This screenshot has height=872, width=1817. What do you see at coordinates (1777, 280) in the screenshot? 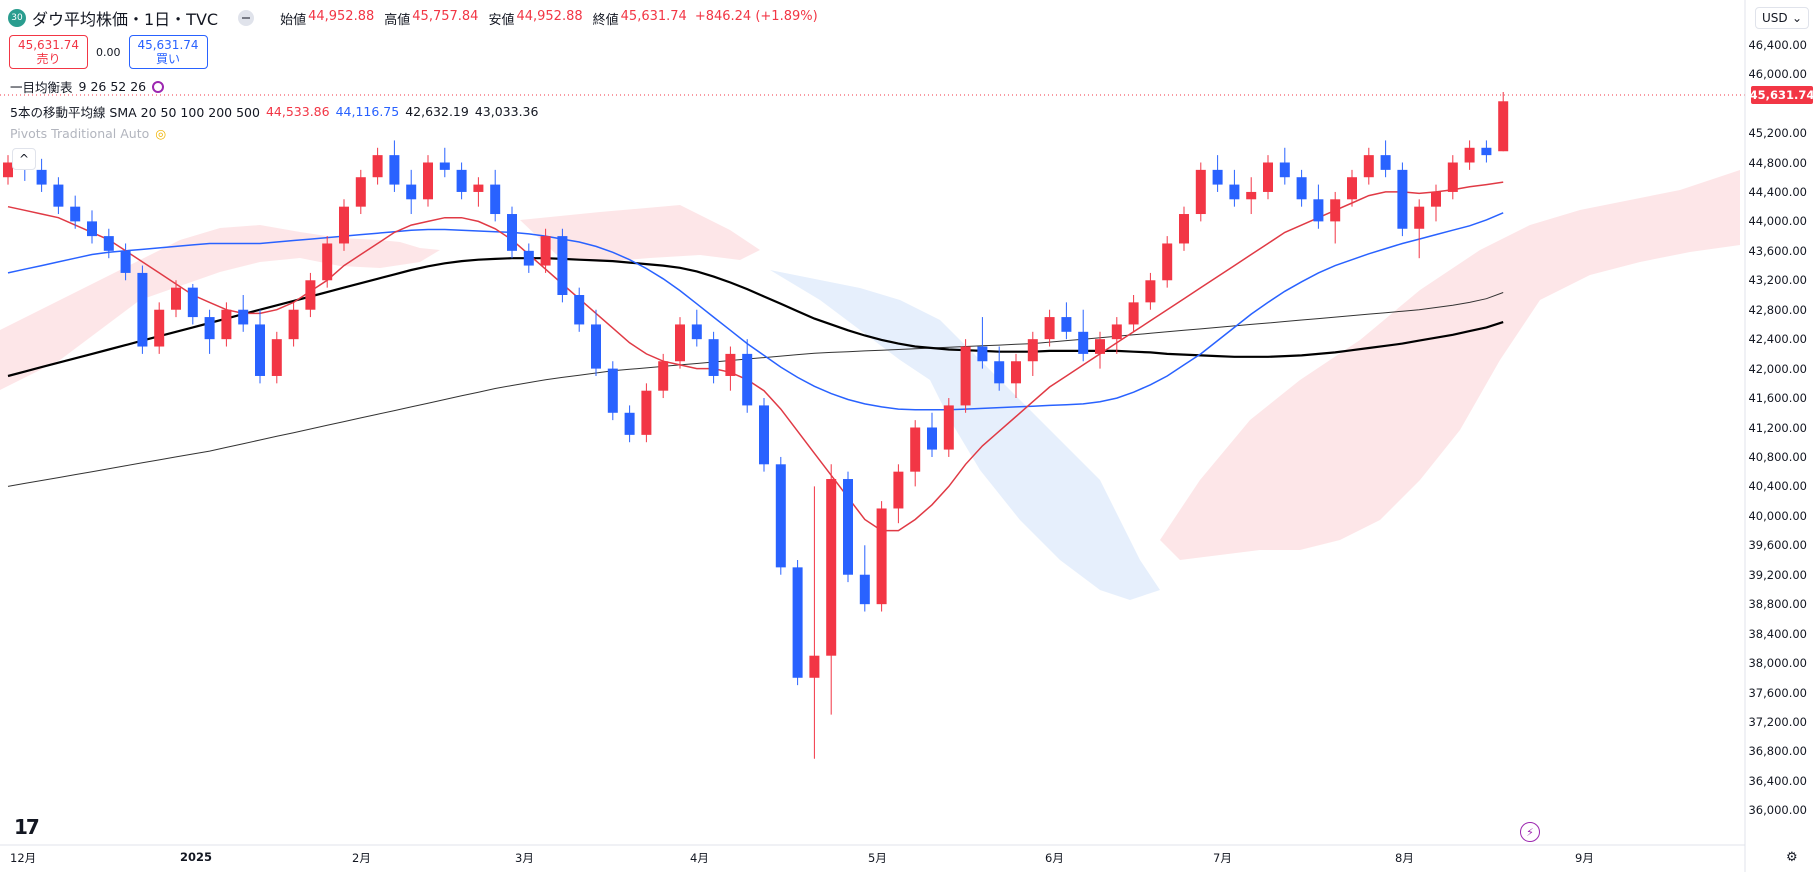
I see `price-tick-label: 43,200.00` at bounding box center [1777, 280].